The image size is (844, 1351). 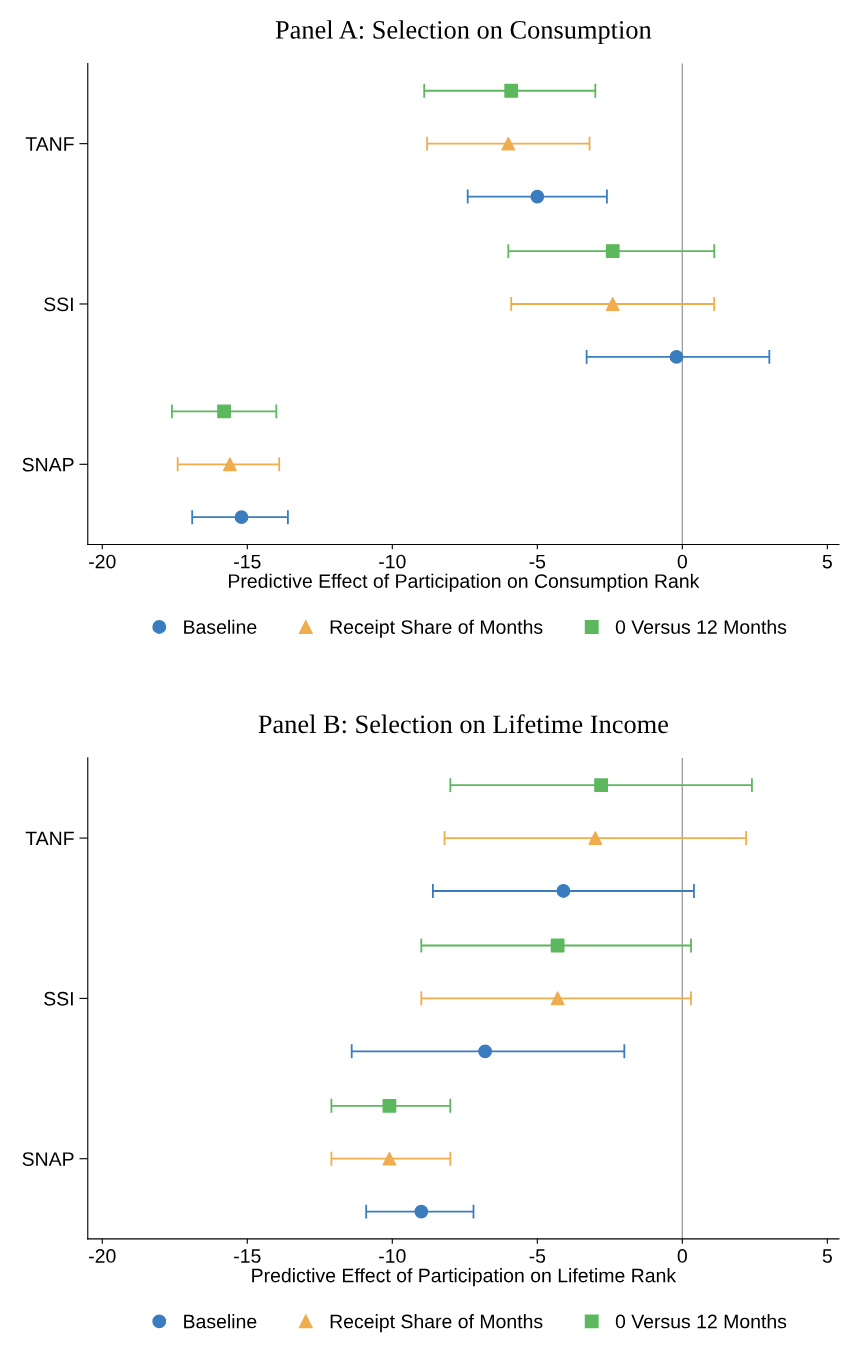 I want to click on x-axis-title: Predictive Effect of Participation on Consumption Rank, so click(x=464, y=582).